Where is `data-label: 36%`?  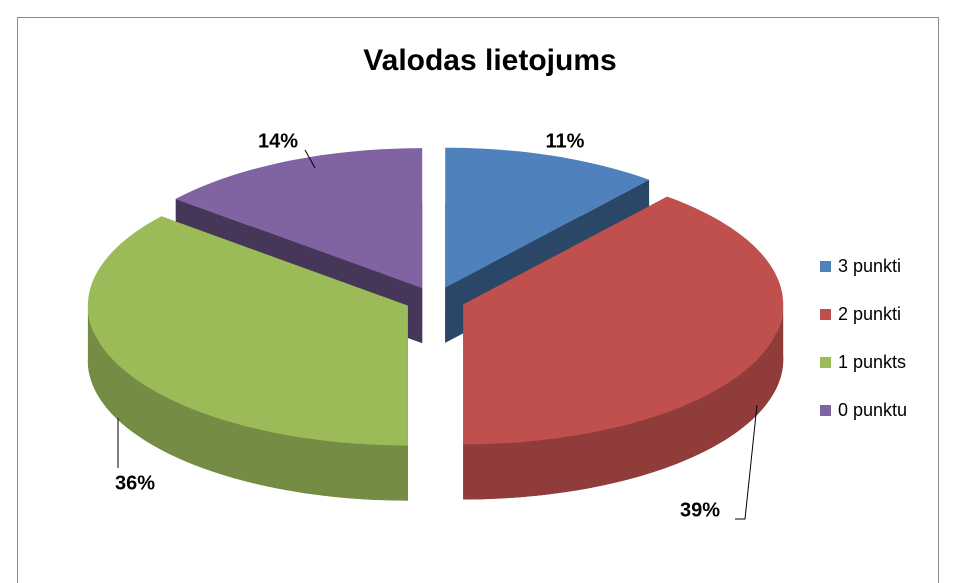 data-label: 36% is located at coordinates (135, 483).